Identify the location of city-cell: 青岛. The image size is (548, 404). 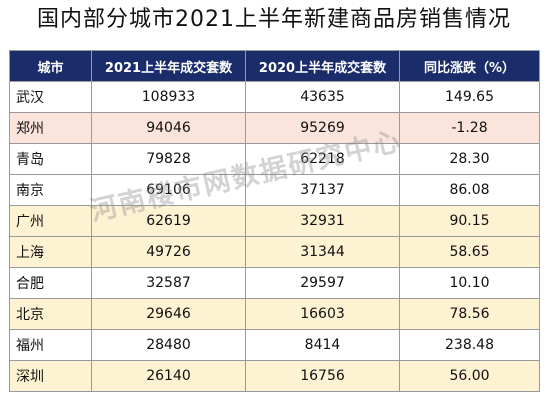
(50, 159).